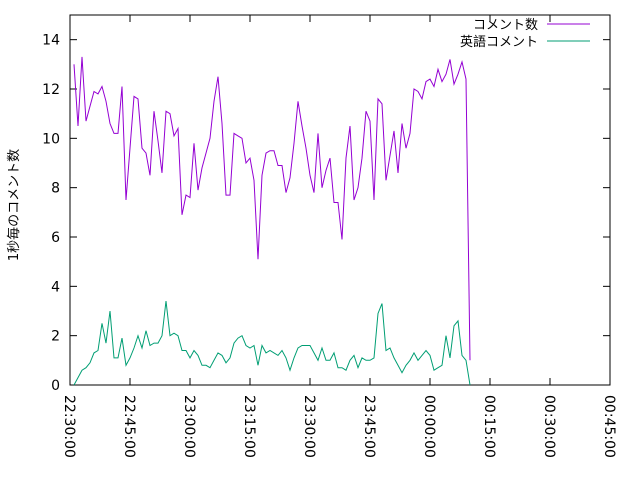 Image resolution: width=640 pixels, height=480 pixels. What do you see at coordinates (129, 426) in the screenshot?
I see `x-tick-label: 22:45:00` at bounding box center [129, 426].